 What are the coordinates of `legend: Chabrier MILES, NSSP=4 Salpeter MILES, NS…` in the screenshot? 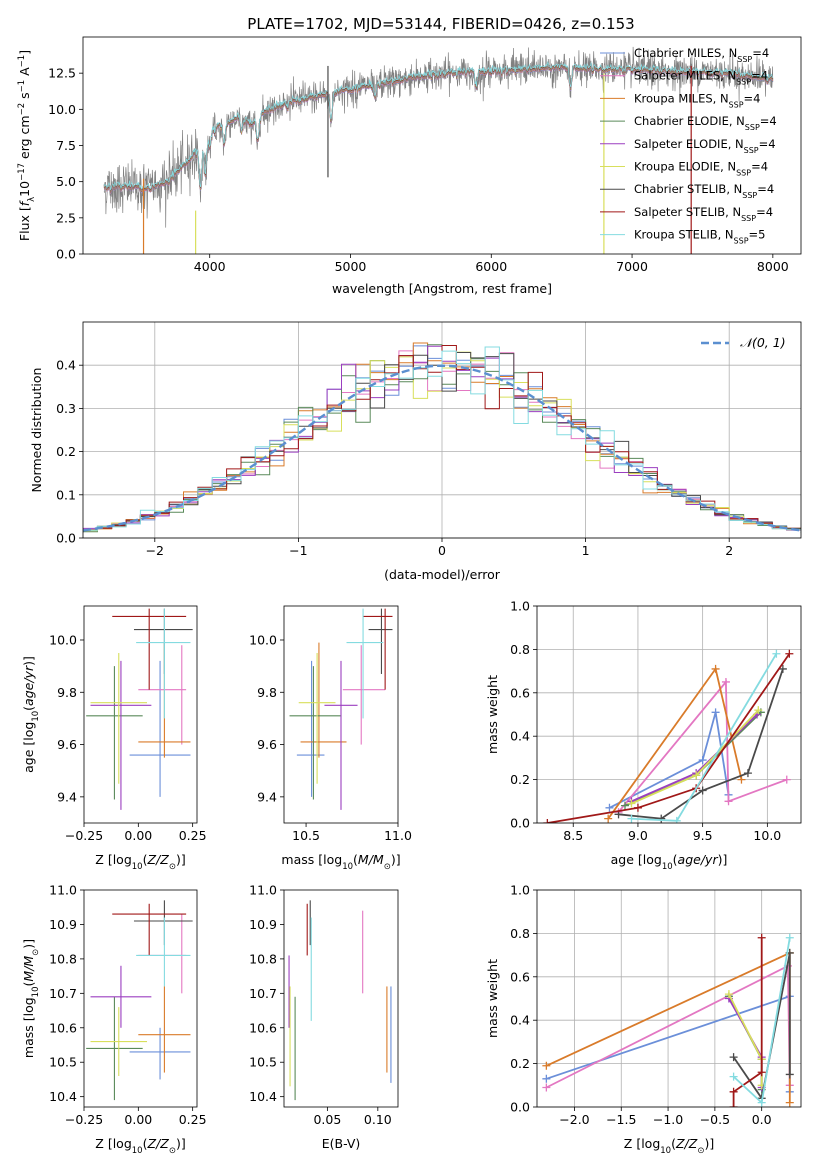 It's located at (688, 145).